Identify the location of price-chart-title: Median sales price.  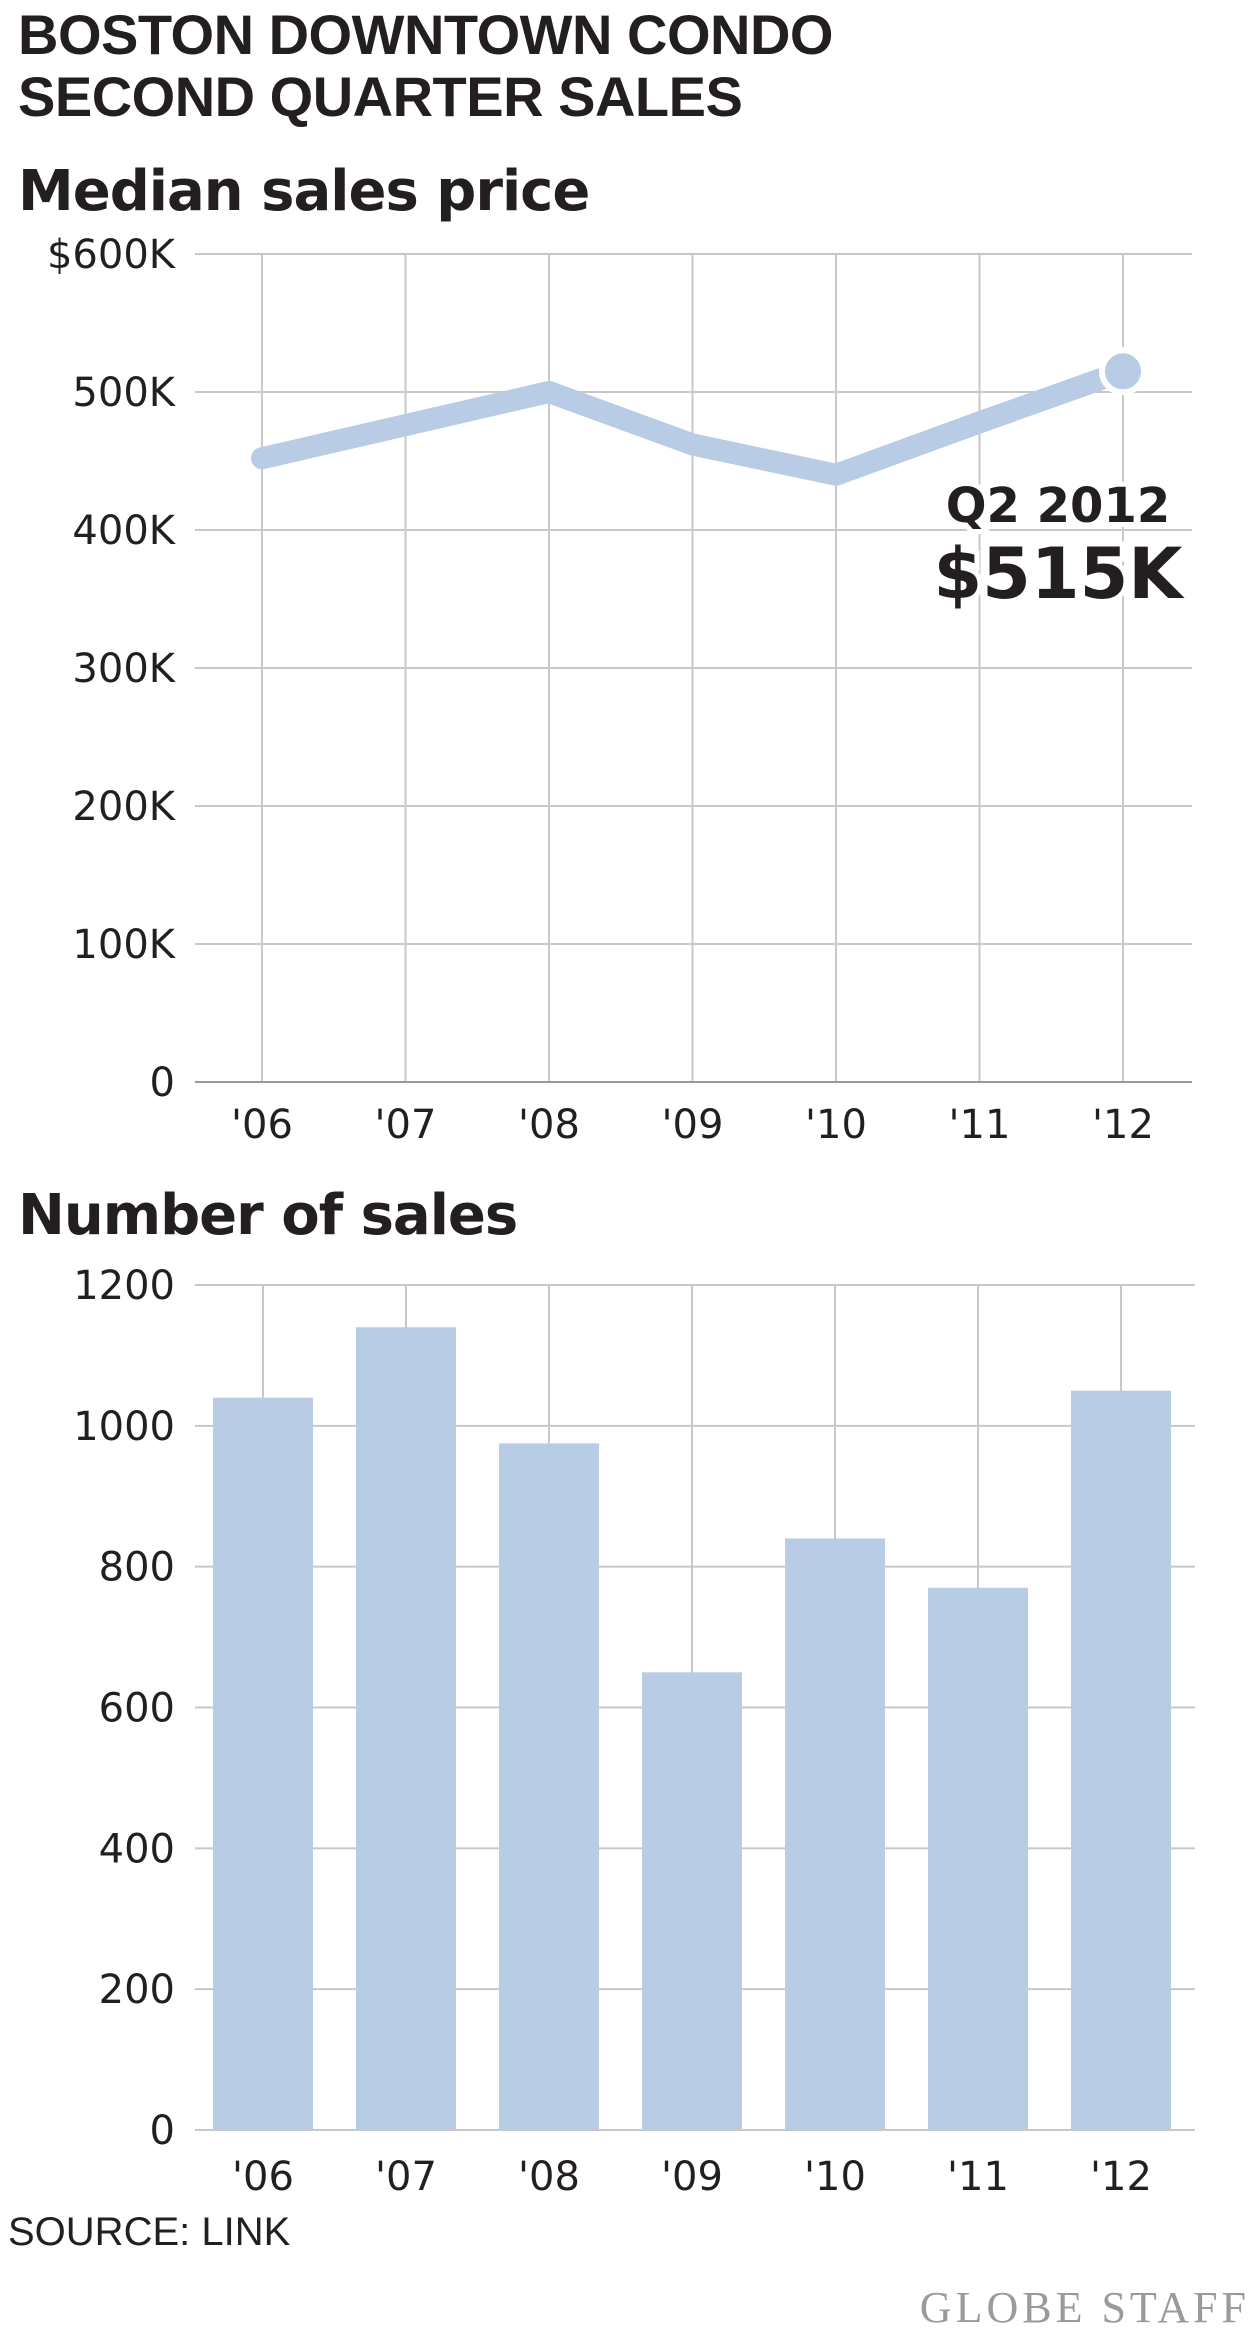
(304, 191).